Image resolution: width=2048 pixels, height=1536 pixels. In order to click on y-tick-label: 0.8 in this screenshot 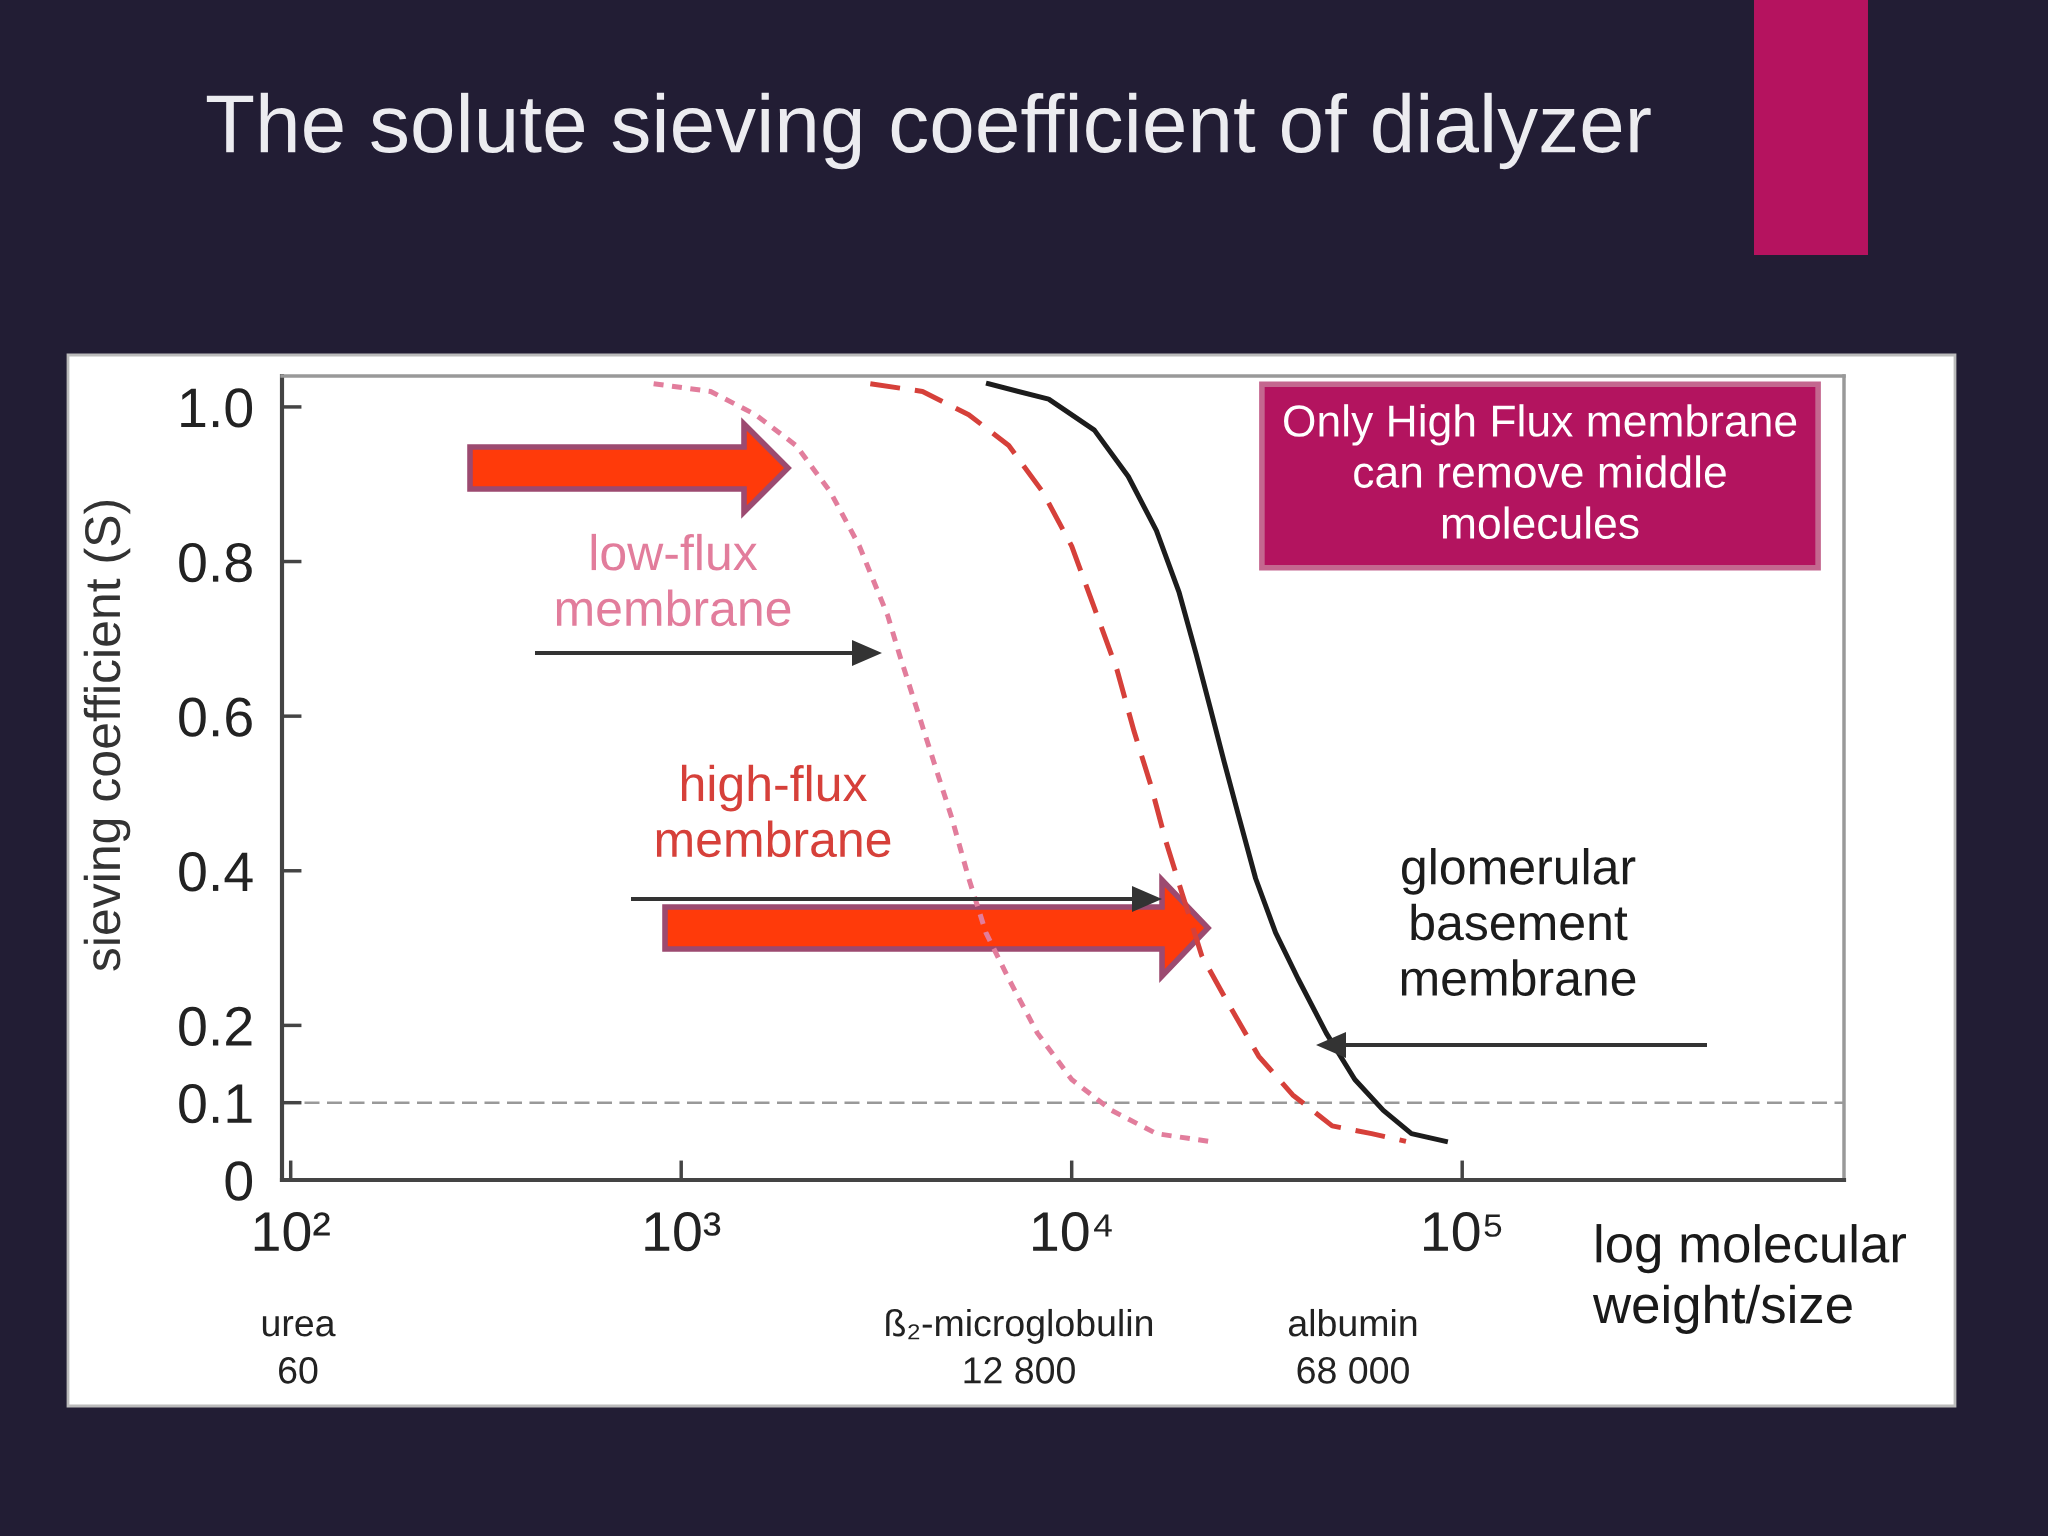, I will do `click(215, 562)`.